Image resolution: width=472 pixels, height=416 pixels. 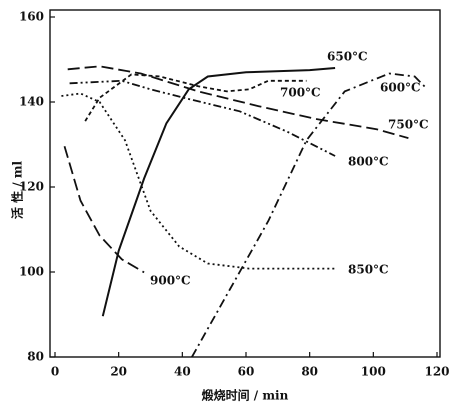 I want to click on y-tick-label: 120, so click(x=31, y=187).